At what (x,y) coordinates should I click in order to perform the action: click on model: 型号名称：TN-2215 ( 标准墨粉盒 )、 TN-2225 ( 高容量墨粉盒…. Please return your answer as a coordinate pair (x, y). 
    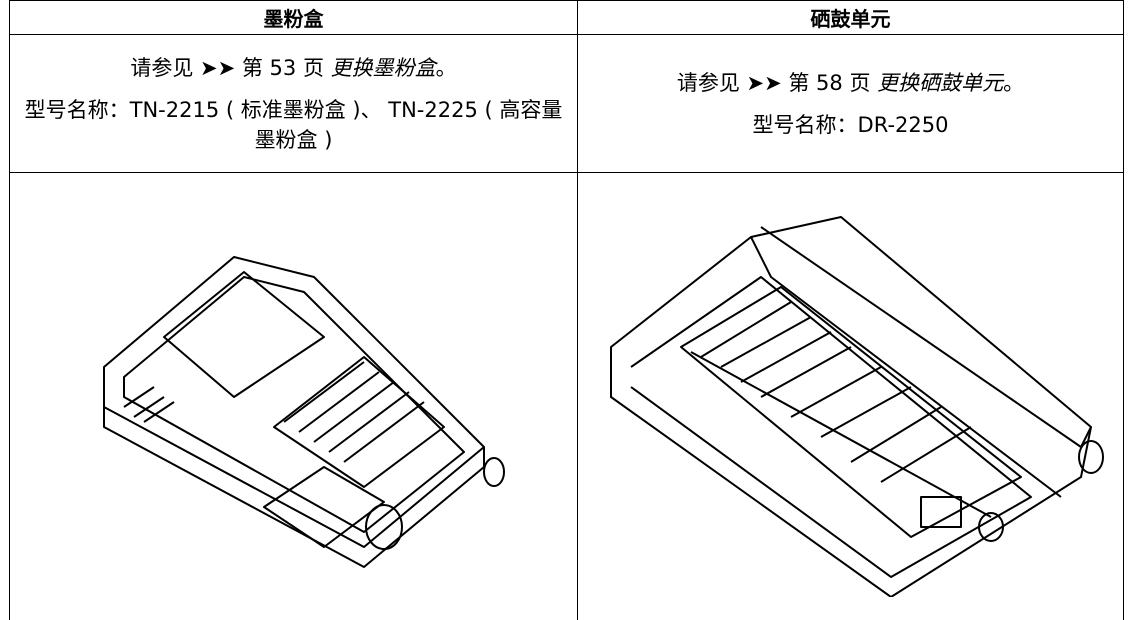
    Looking at the image, I should click on (293, 124).